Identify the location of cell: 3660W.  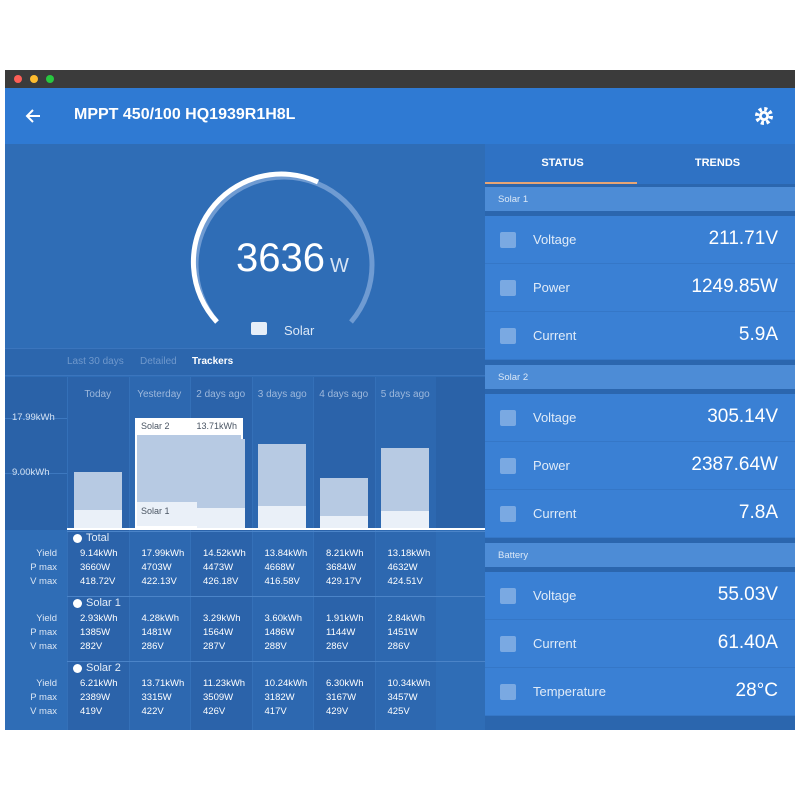
(95, 567).